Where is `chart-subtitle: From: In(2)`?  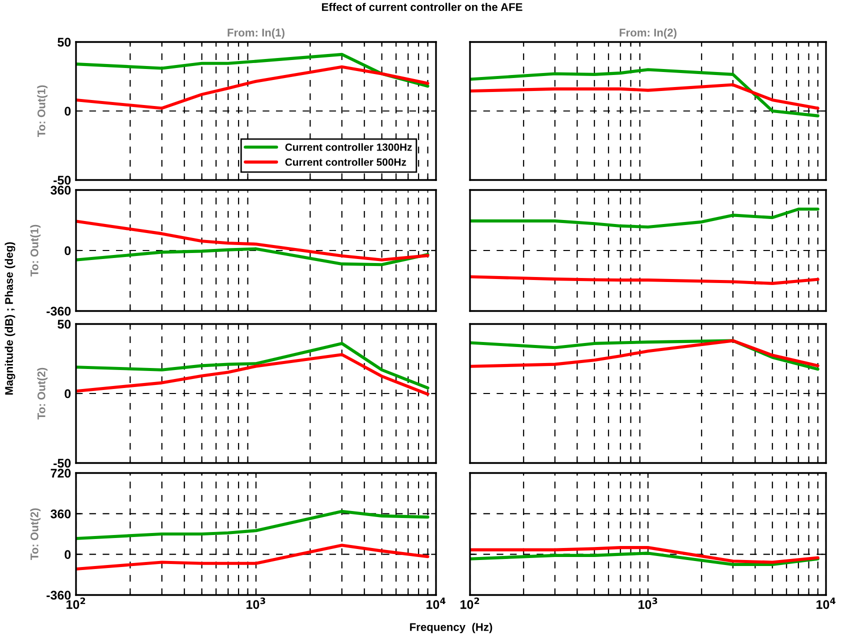
chart-subtitle: From: In(2) is located at coordinates (648, 33).